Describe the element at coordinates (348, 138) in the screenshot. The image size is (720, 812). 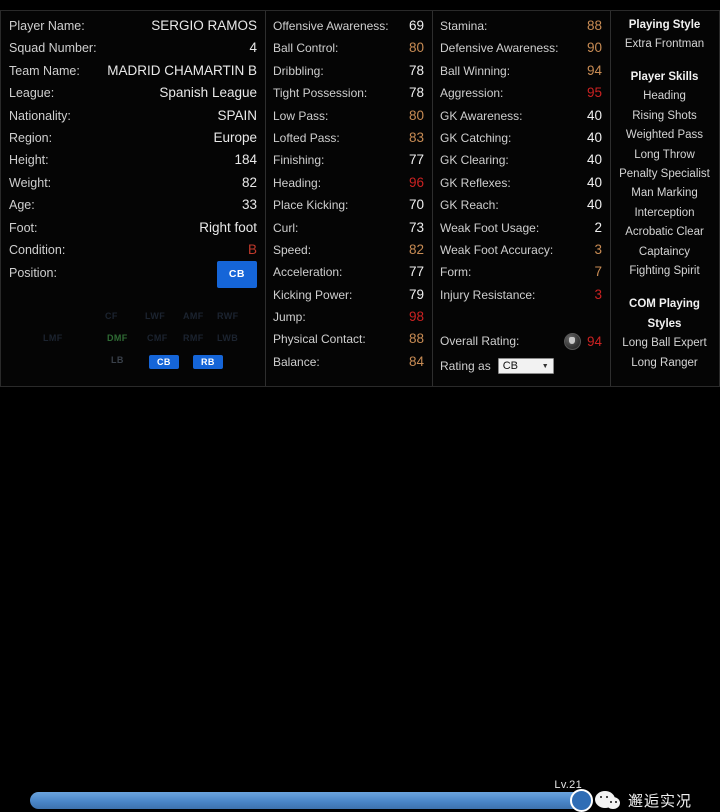
I see `stat-row: Lofted Pass: 83` at that location.